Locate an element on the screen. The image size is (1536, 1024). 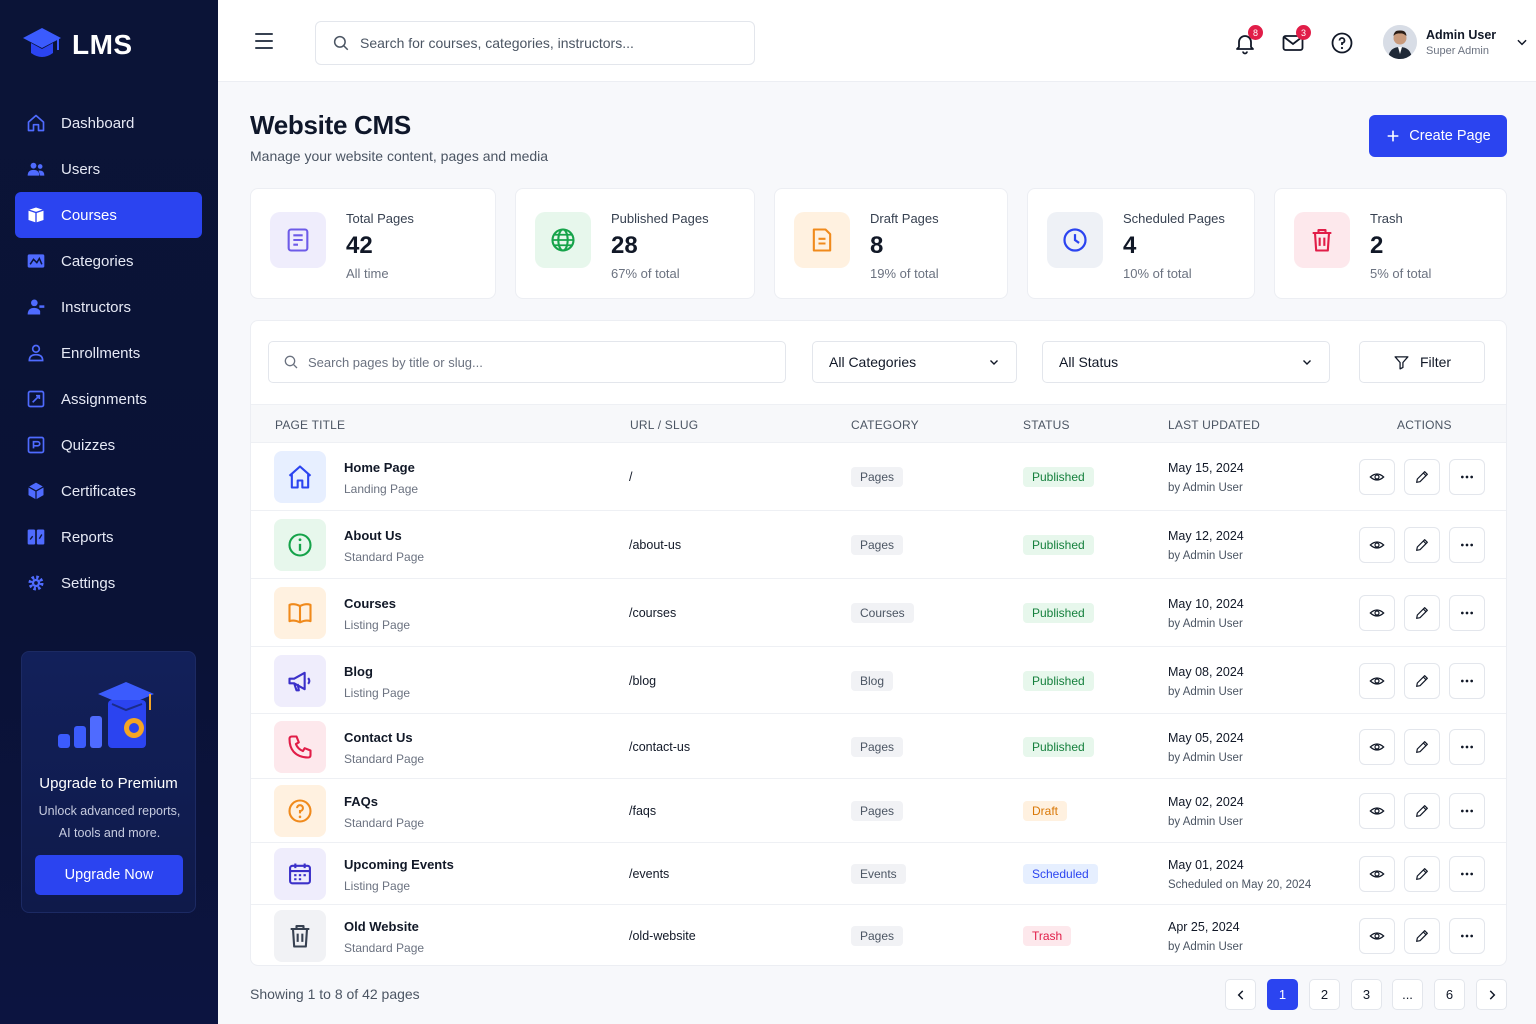
sidebar-item-quizzes: Quizzes is located at coordinates (108, 445).